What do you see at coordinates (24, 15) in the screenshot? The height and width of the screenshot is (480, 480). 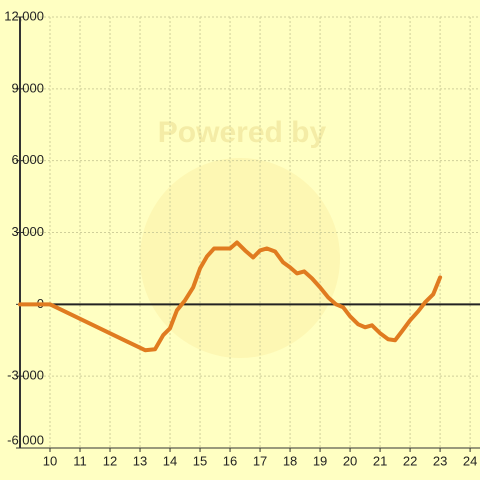 I see `y-tick-label: 12,000` at bounding box center [24, 15].